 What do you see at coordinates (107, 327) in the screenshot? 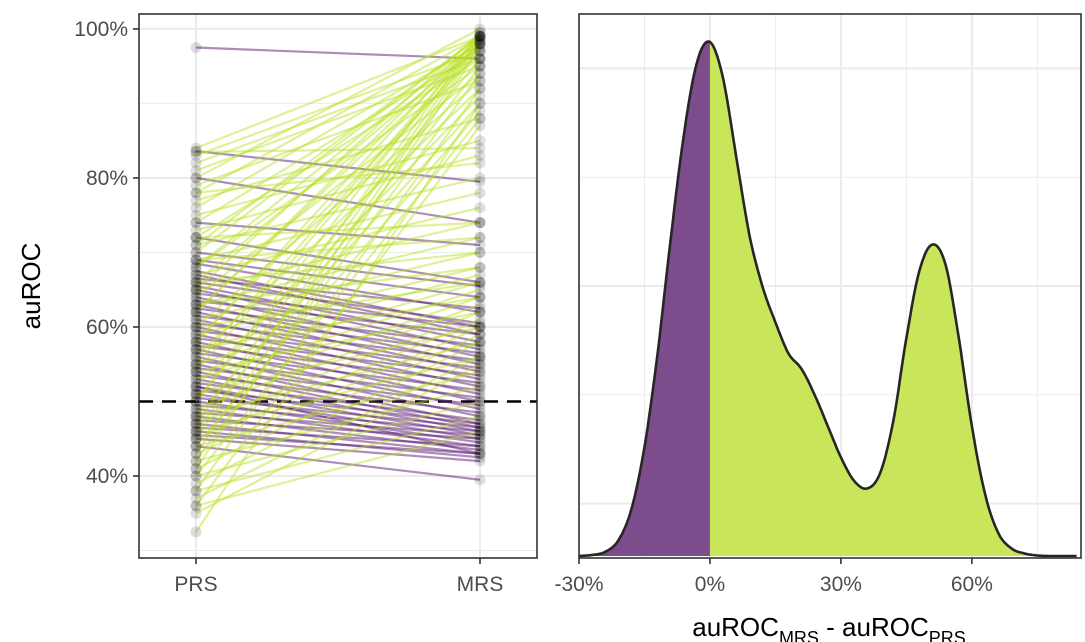
I see `y-tick-label: 60%` at bounding box center [107, 327].